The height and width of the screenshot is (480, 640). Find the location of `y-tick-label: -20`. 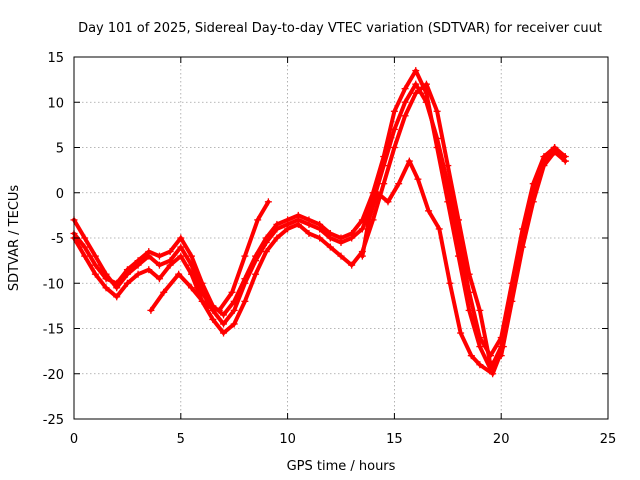

y-tick-label: -20 is located at coordinates (53, 375).